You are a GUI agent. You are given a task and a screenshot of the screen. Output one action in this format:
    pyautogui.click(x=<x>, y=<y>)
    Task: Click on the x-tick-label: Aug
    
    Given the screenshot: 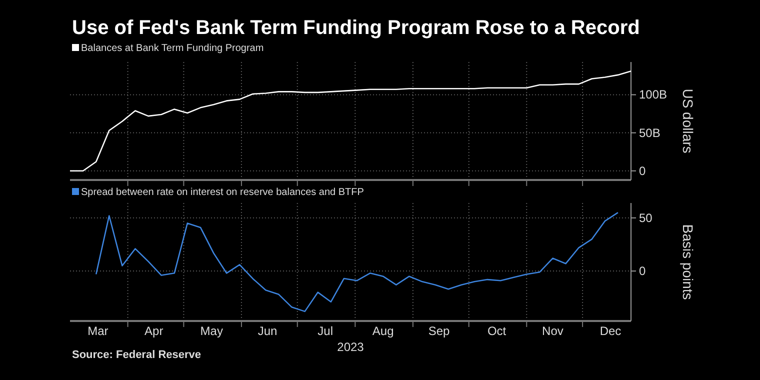 What is the action you would take?
    pyautogui.click(x=383, y=331)
    